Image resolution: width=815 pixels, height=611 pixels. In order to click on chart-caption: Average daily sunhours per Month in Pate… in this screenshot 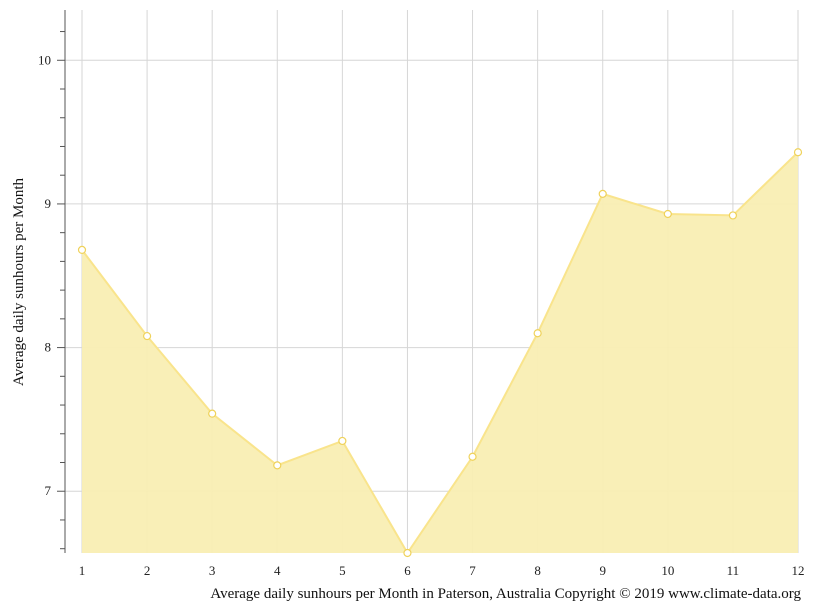, I will do `click(505, 594)`.